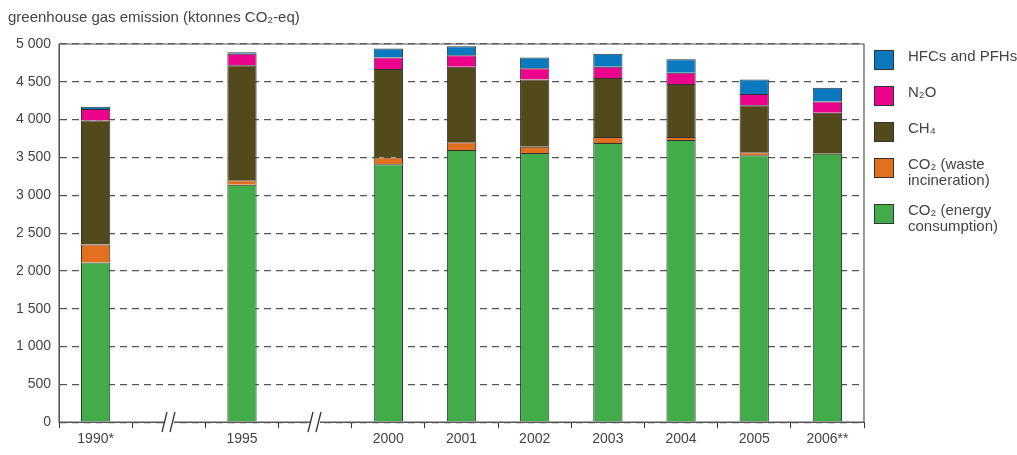 The height and width of the screenshot is (455, 1017). What do you see at coordinates (33, 118) in the screenshot?
I see `y-tick-label: 4 000` at bounding box center [33, 118].